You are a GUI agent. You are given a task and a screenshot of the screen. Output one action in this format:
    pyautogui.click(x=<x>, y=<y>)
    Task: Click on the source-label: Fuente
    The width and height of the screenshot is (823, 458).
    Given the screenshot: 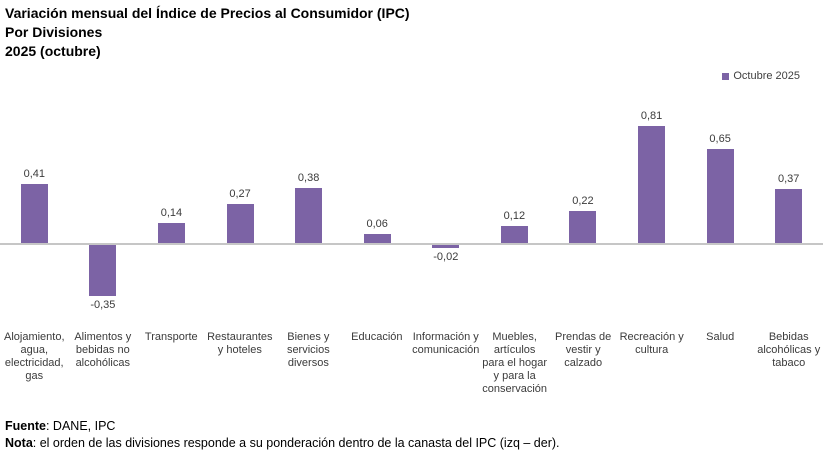 What is the action you would take?
    pyautogui.click(x=25, y=426)
    